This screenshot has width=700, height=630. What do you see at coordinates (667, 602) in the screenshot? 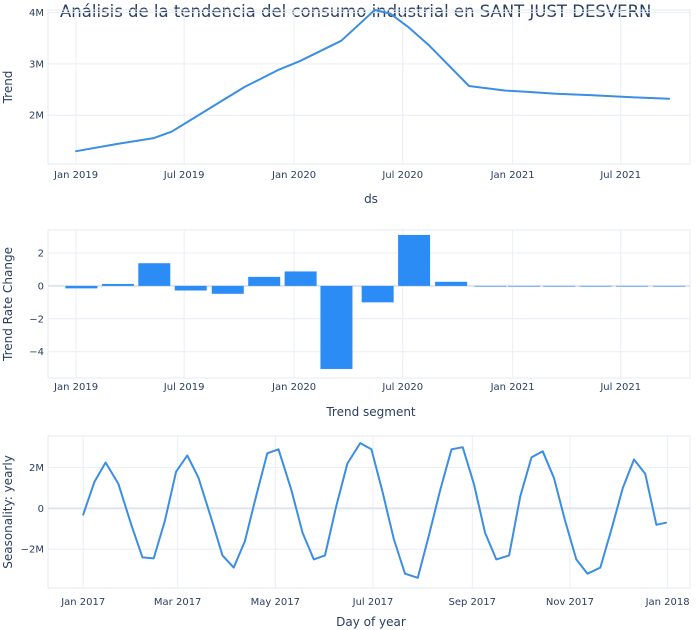
I see `x-tick-label: Jan 2018` at bounding box center [667, 602].